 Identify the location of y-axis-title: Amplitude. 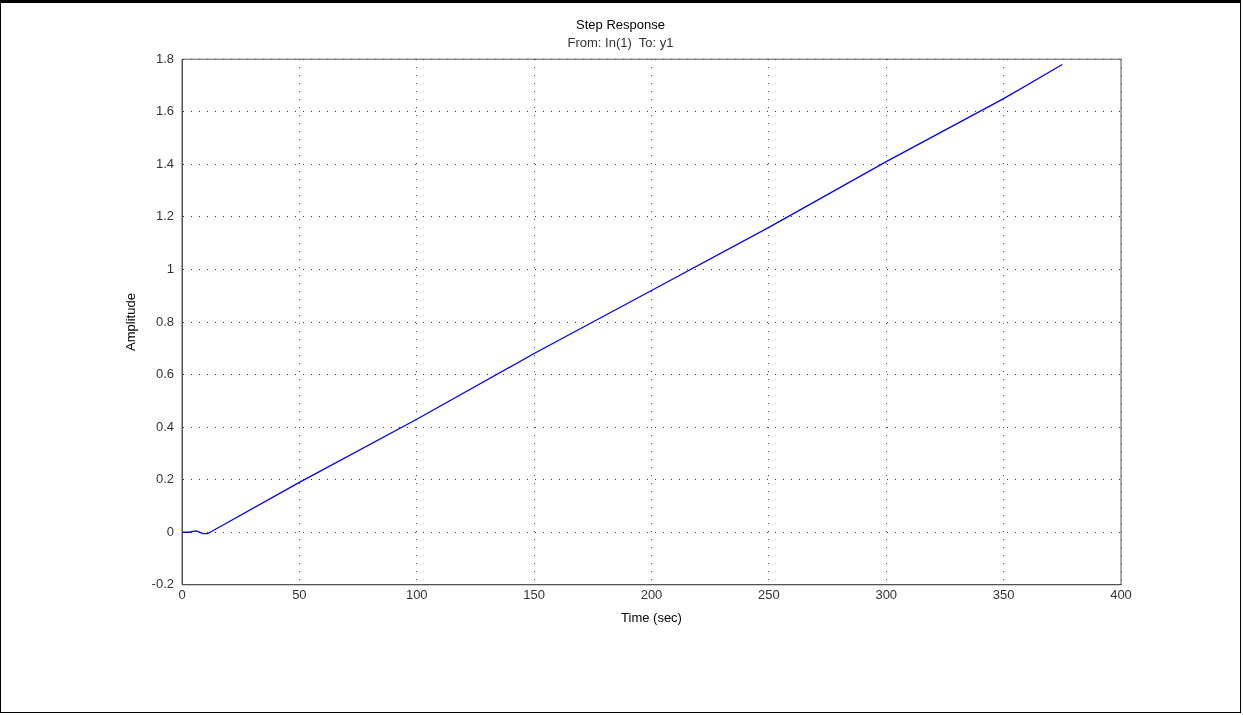
(131, 322).